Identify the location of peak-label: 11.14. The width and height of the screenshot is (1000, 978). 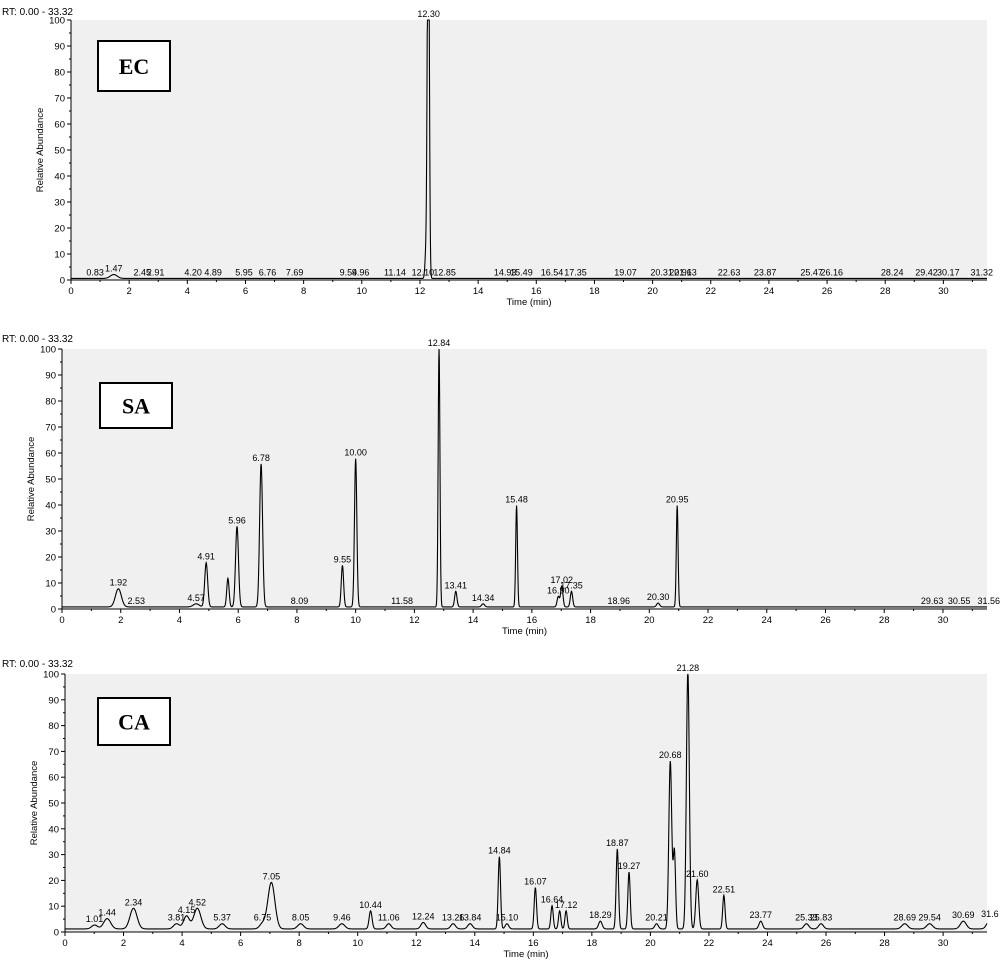
(395, 272).